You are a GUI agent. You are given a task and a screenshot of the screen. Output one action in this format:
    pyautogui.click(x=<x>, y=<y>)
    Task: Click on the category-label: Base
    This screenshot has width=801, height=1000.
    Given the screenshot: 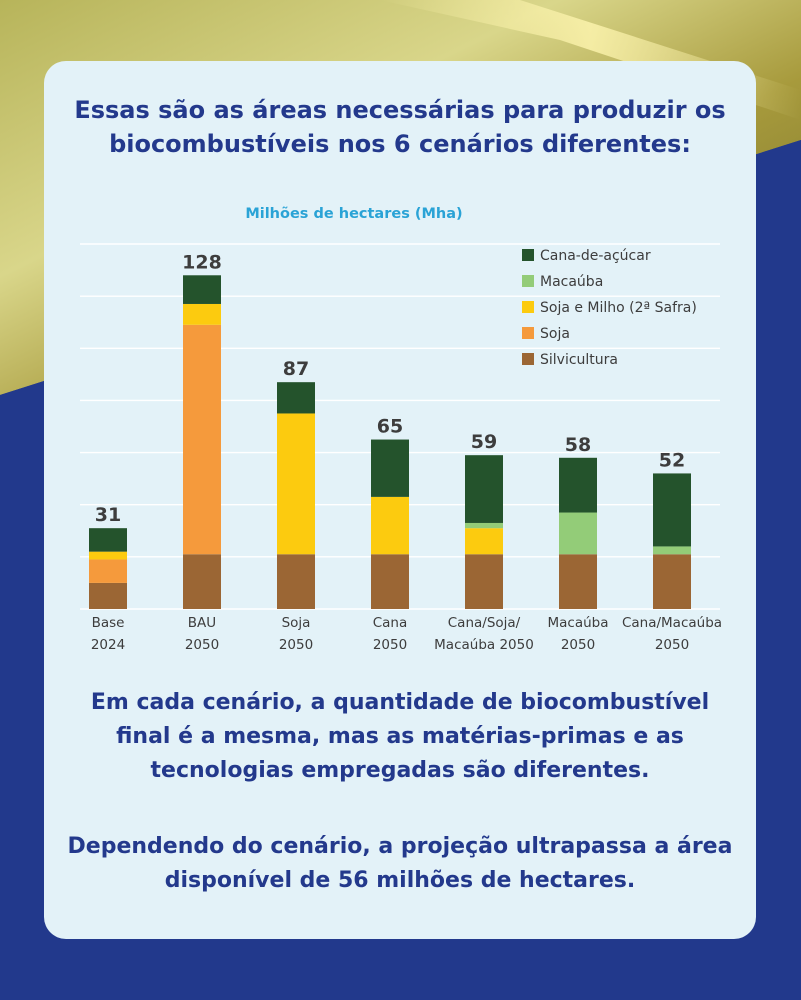 What is the action you would take?
    pyautogui.click(x=108, y=623)
    